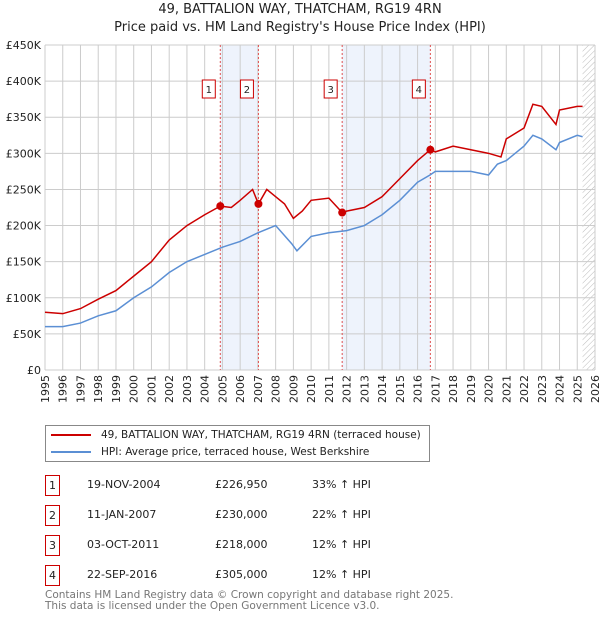 The width and height of the screenshot is (600, 620). Describe the element at coordinates (45, 389) in the screenshot. I see `x-tick-label: 1995` at that location.